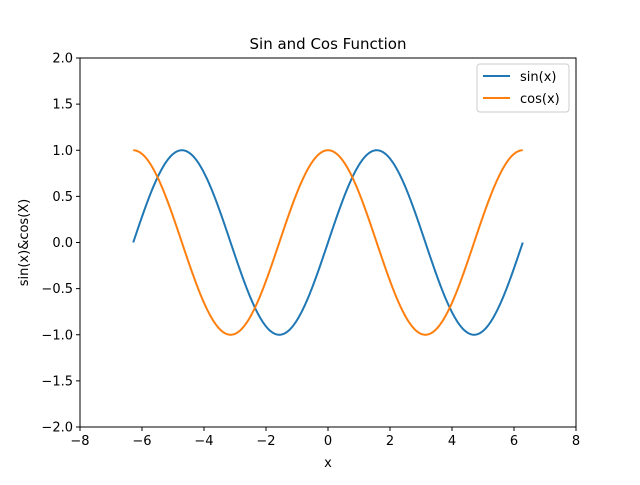 Image resolution: width=640 pixels, height=485 pixels. Describe the element at coordinates (576, 441) in the screenshot. I see `x-tick-label: 8` at that location.